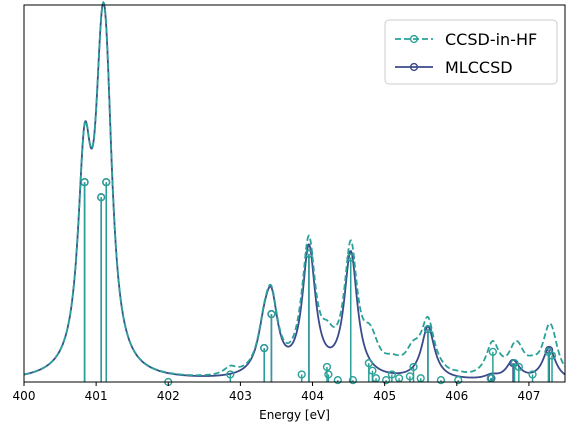  What do you see at coordinates (384, 396) in the screenshot?
I see `x-tick-label-5: 405` at bounding box center [384, 396].